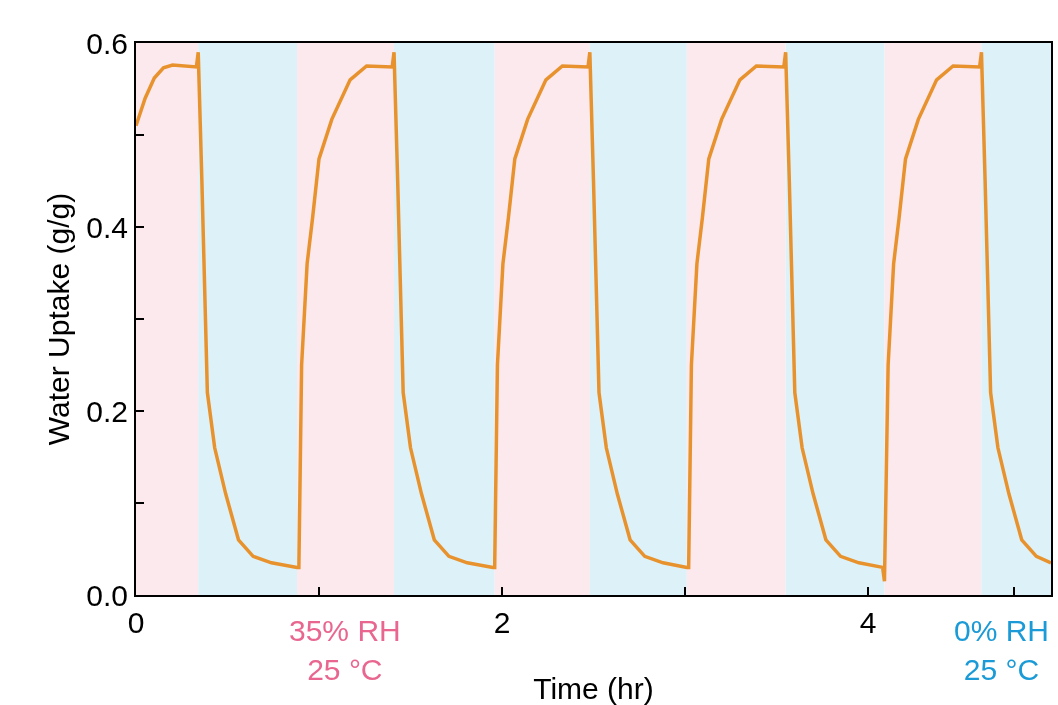 The width and height of the screenshot is (1058, 705). Describe the element at coordinates (58, 319) in the screenshot. I see `y-axis-title: Water Uptake (g/g)` at that location.